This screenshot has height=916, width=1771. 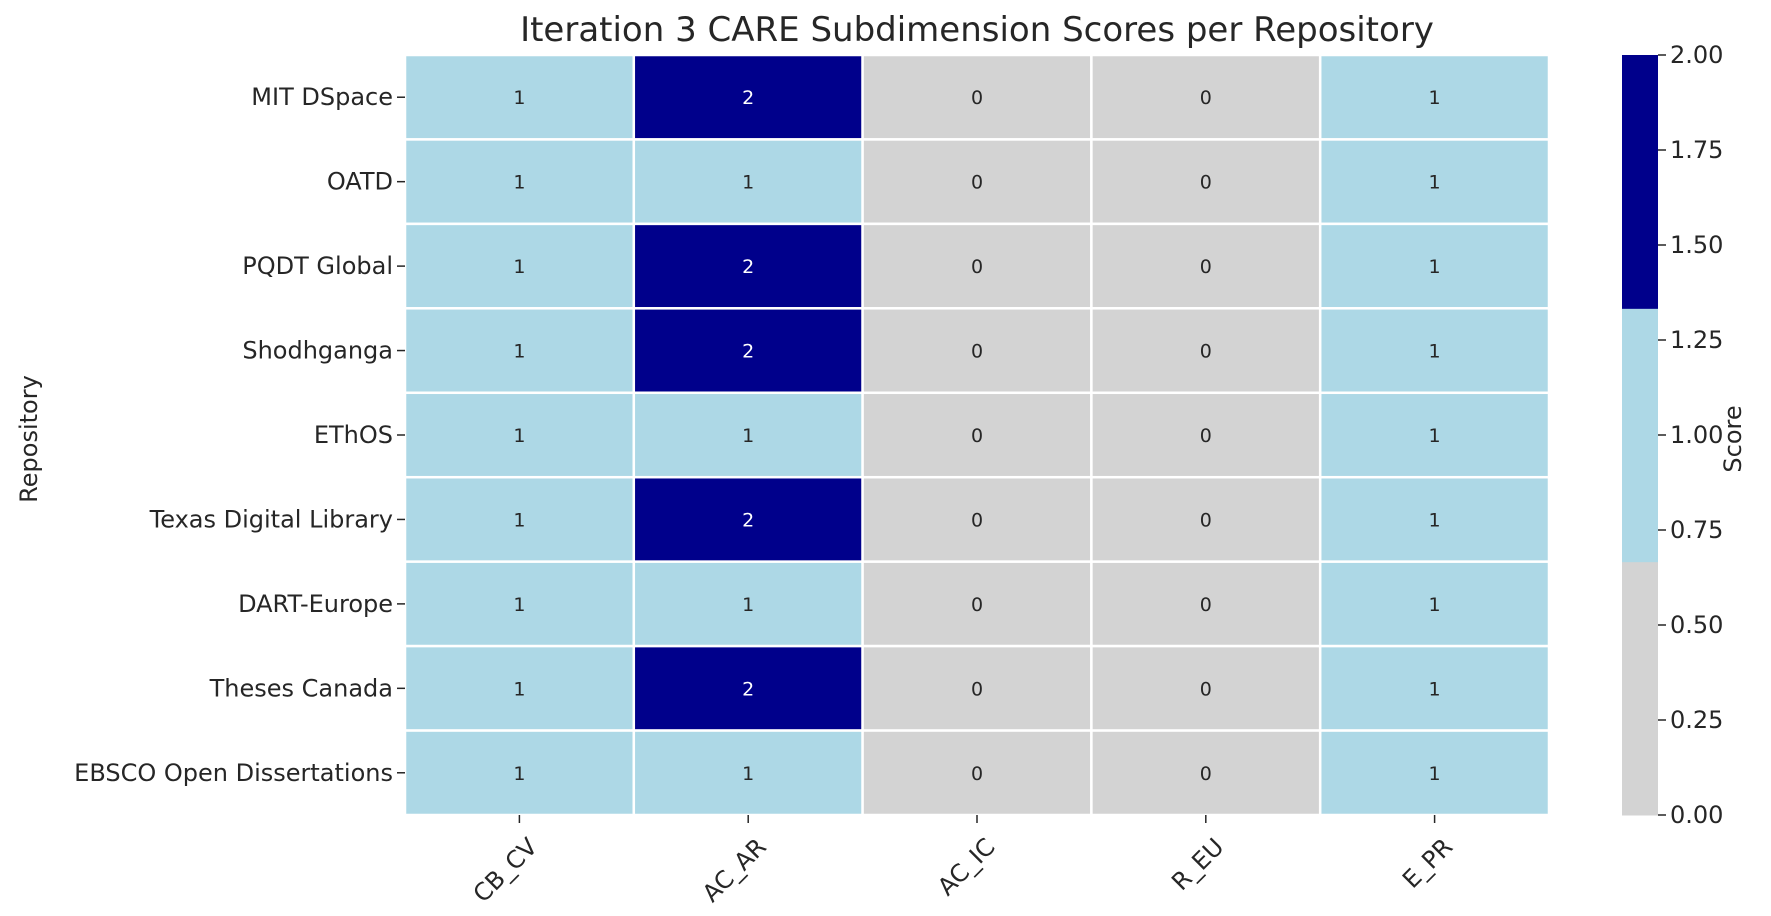 I want to click on row-label: OATD, so click(x=360, y=182).